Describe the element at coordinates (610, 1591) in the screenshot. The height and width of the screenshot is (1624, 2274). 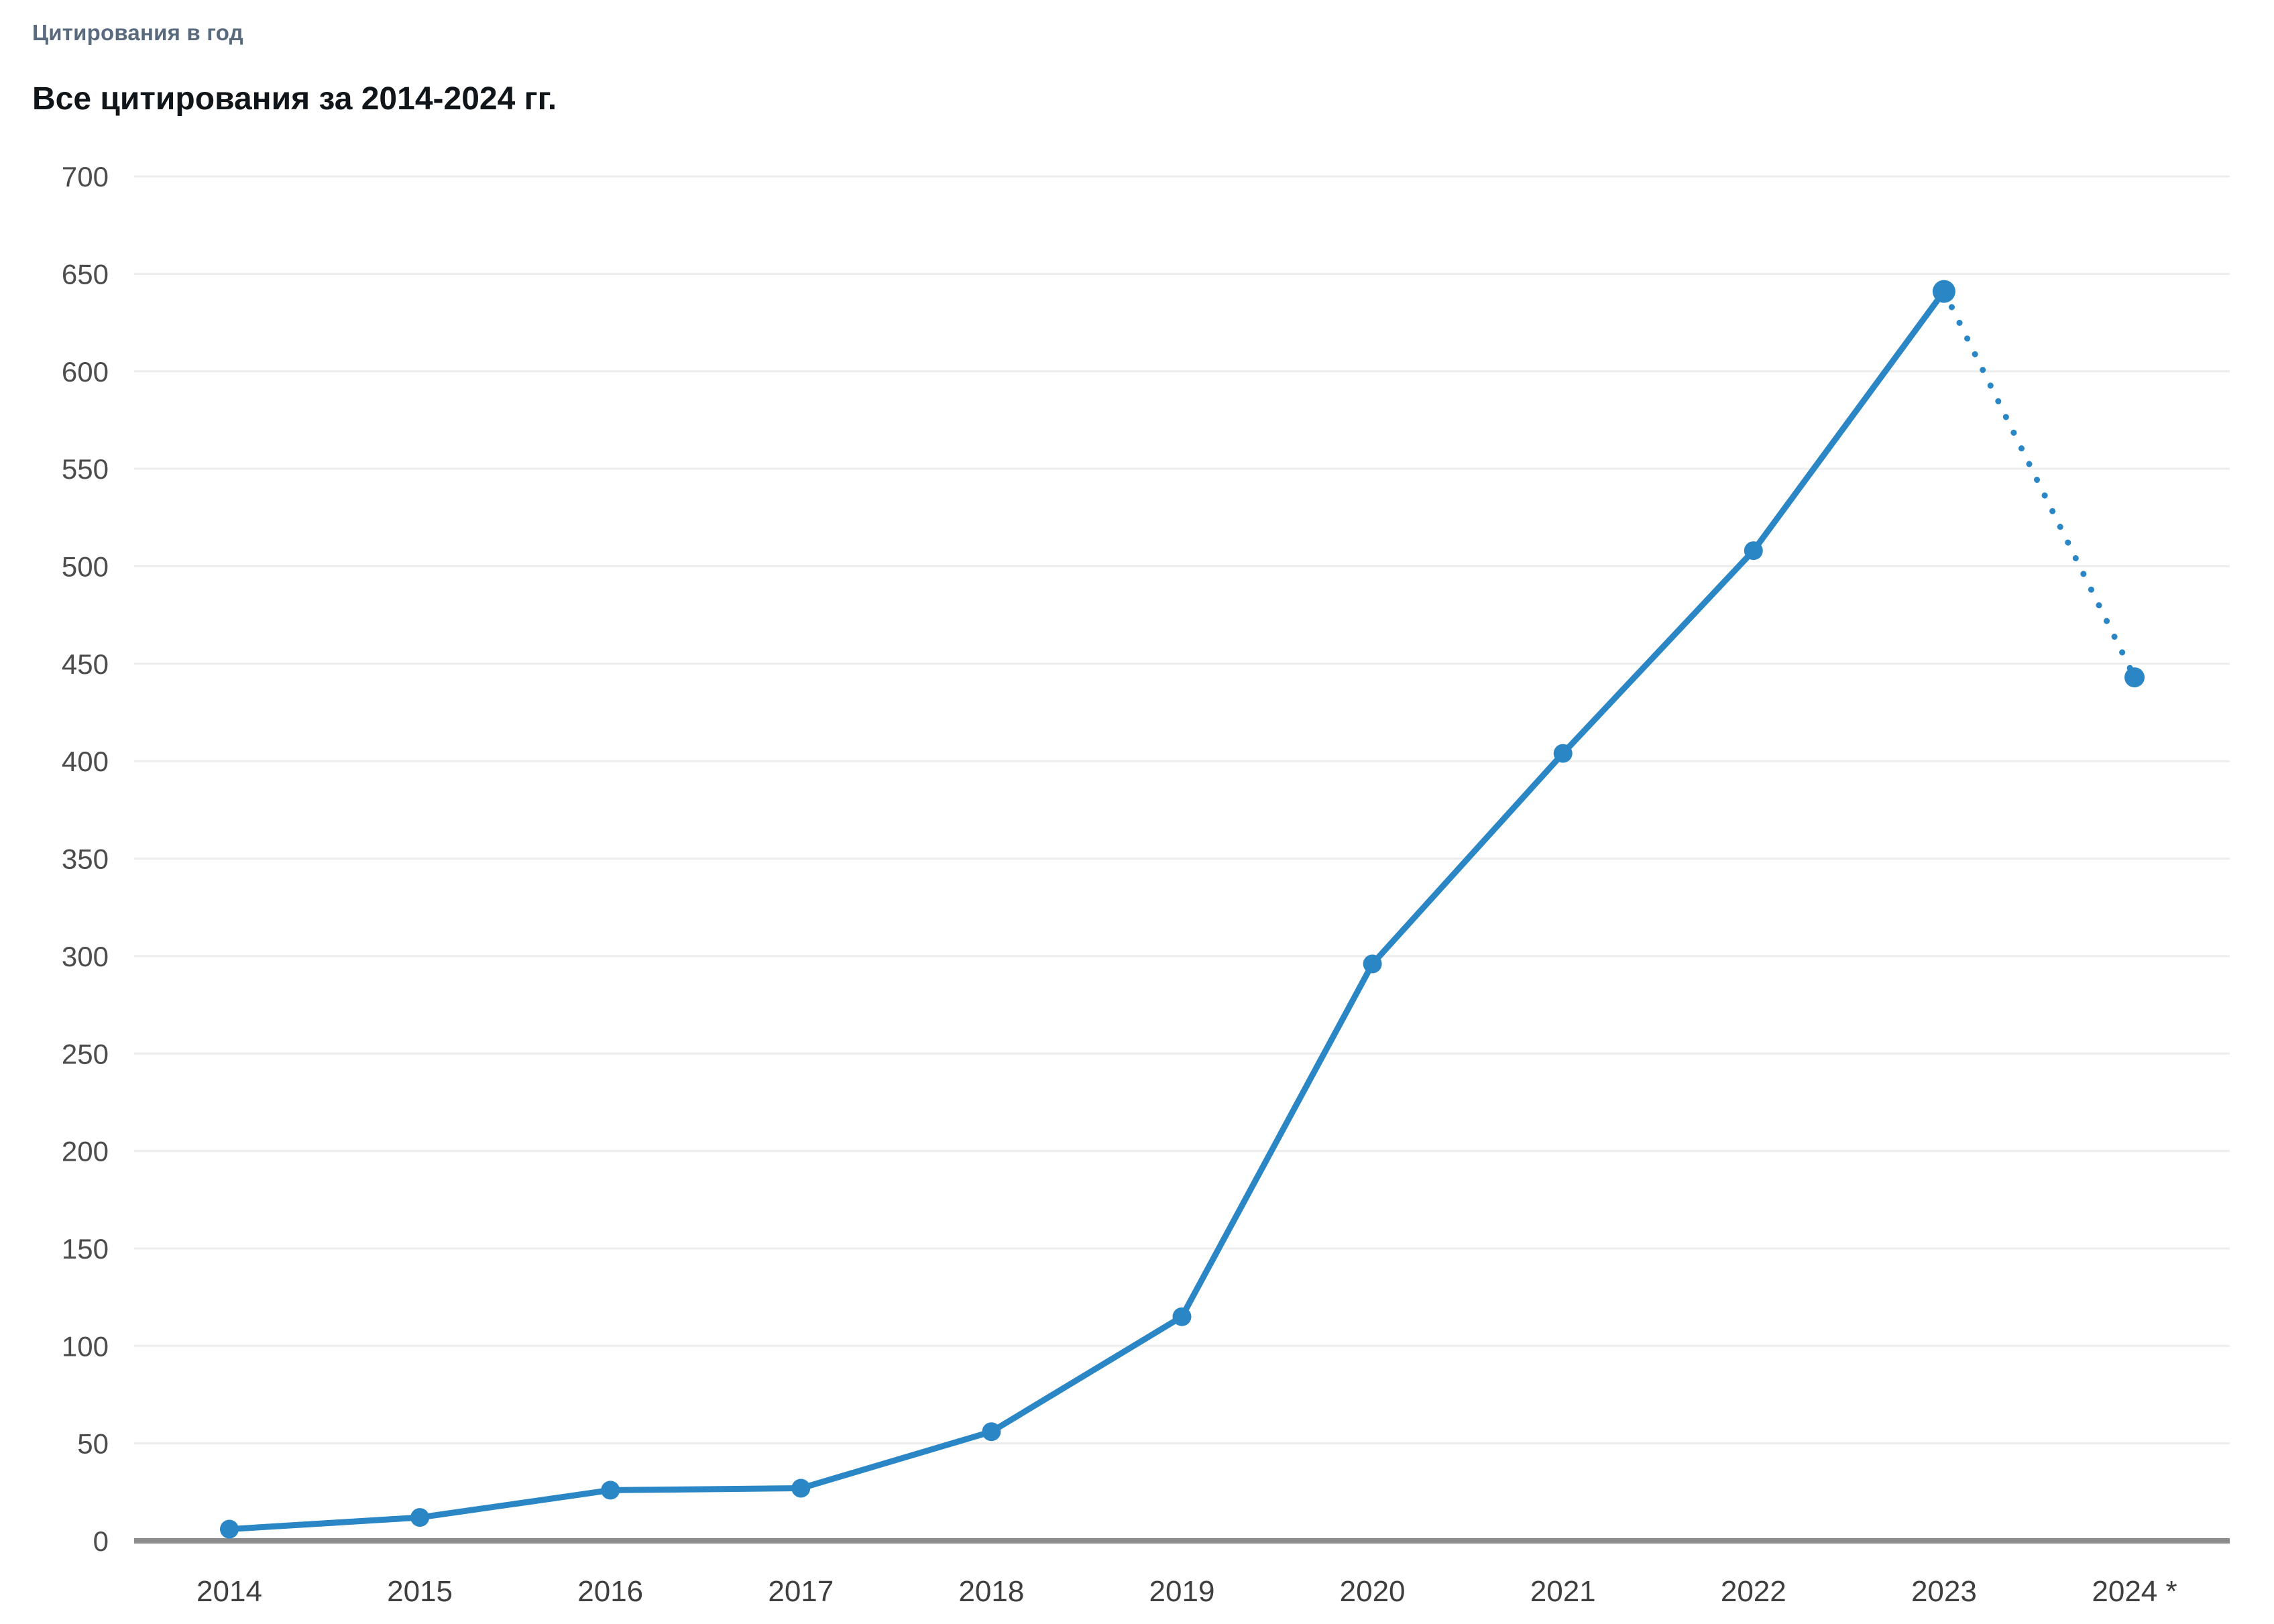
I see `x-tick-label: 2016` at that location.